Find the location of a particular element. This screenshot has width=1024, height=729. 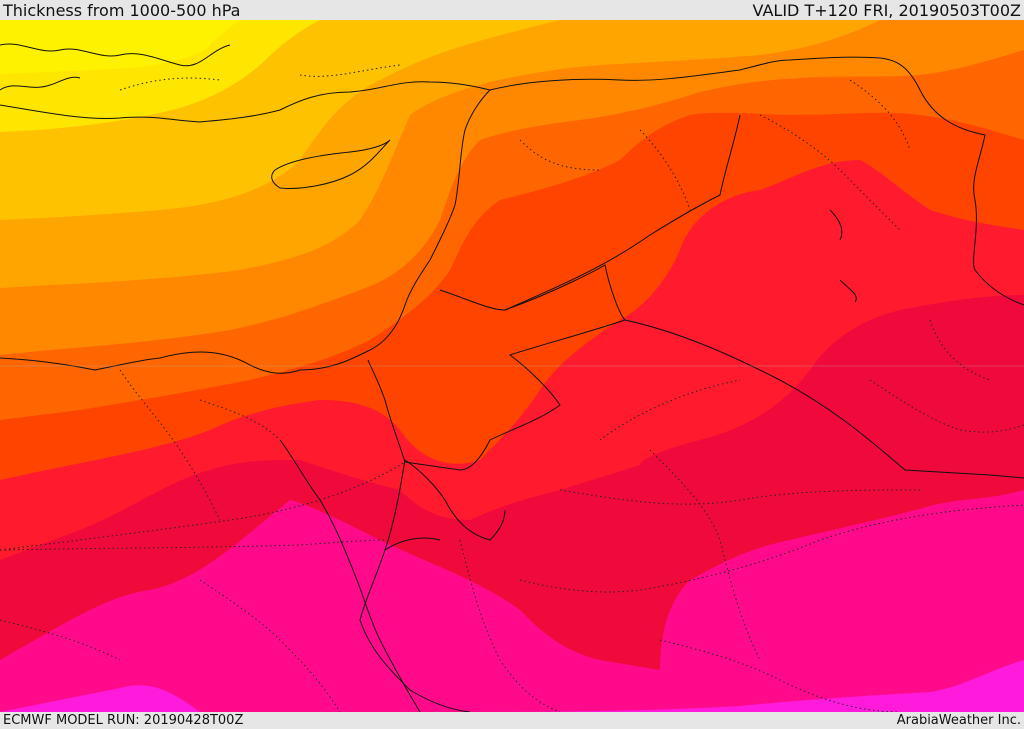

band-lemon is located at coordinates (120, 47).